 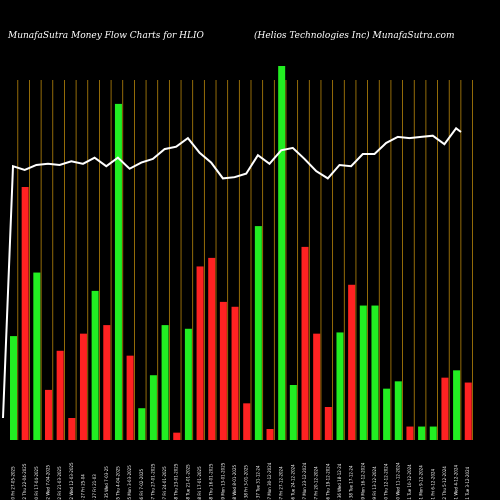 I want to click on x-tick-label: 6 37 Tue 31-12-24, so click(x=257, y=482).